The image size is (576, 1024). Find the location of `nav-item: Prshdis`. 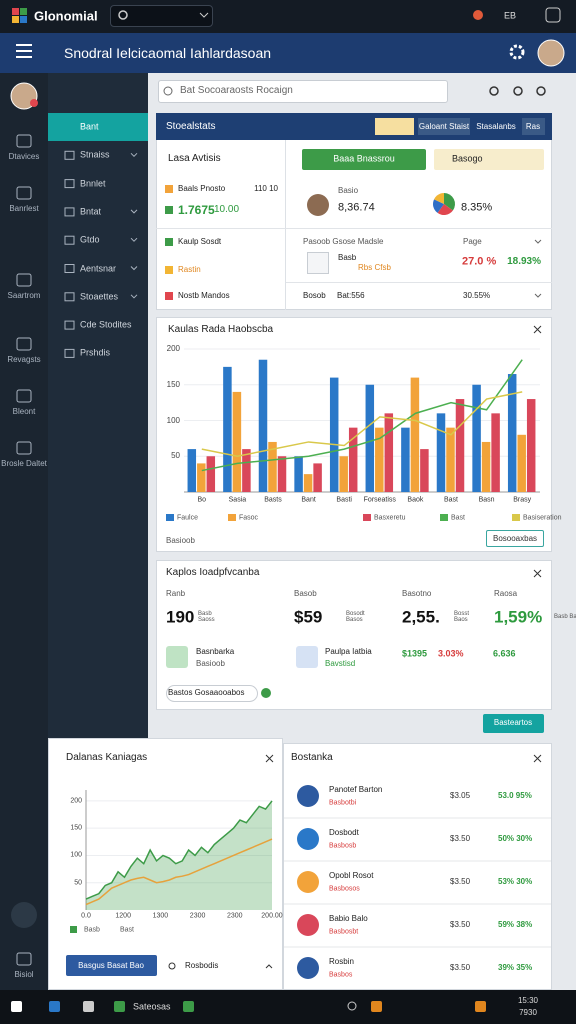

nav-item: Prshdis is located at coordinates (95, 352).